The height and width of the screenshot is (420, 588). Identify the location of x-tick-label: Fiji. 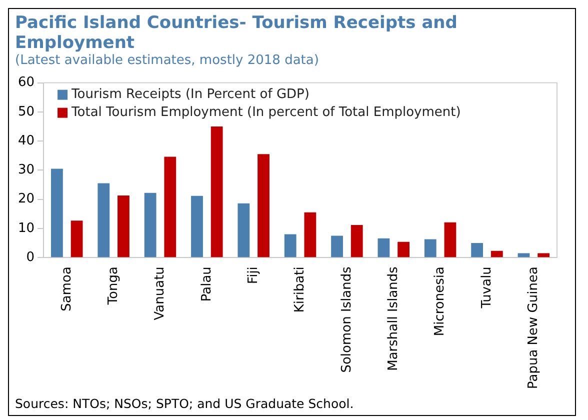
(253, 275).